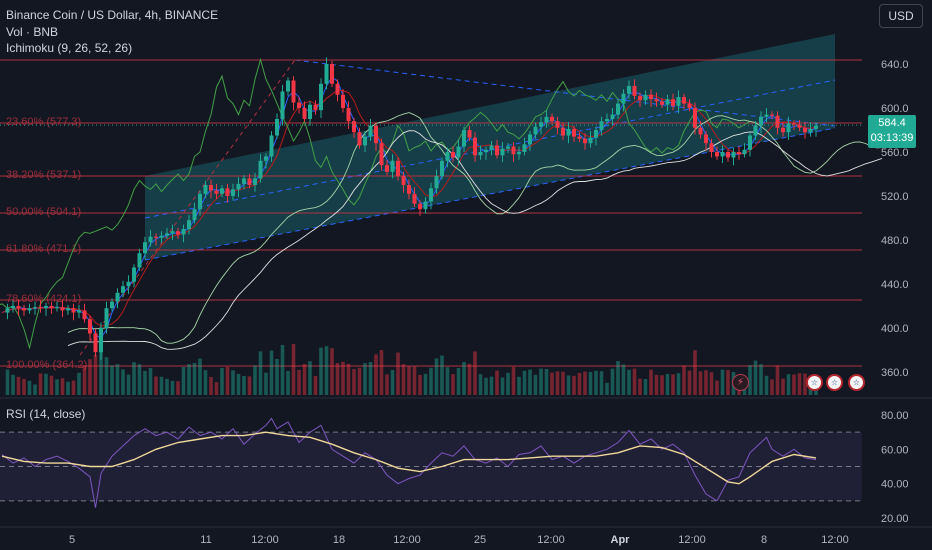 This screenshot has height=550, width=932. Describe the element at coordinates (46, 365) in the screenshot. I see `fib-label: 100.00% (364.2)` at that location.